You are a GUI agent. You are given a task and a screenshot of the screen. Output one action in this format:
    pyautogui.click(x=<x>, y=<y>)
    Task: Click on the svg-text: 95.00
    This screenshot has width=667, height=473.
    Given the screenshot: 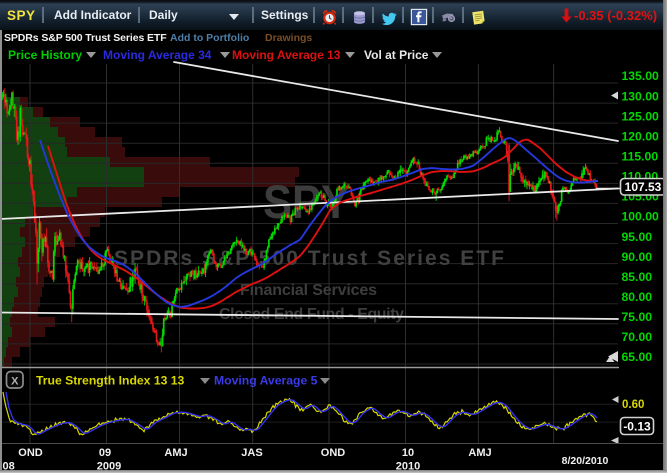 What is the action you would take?
    pyautogui.click(x=637, y=237)
    